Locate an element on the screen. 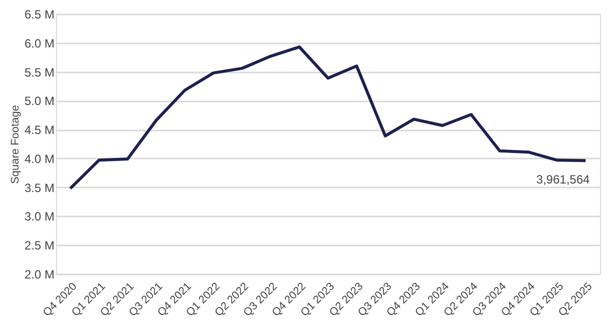 The width and height of the screenshot is (608, 326). y-tick-label: 5.5 M is located at coordinates (39, 72).